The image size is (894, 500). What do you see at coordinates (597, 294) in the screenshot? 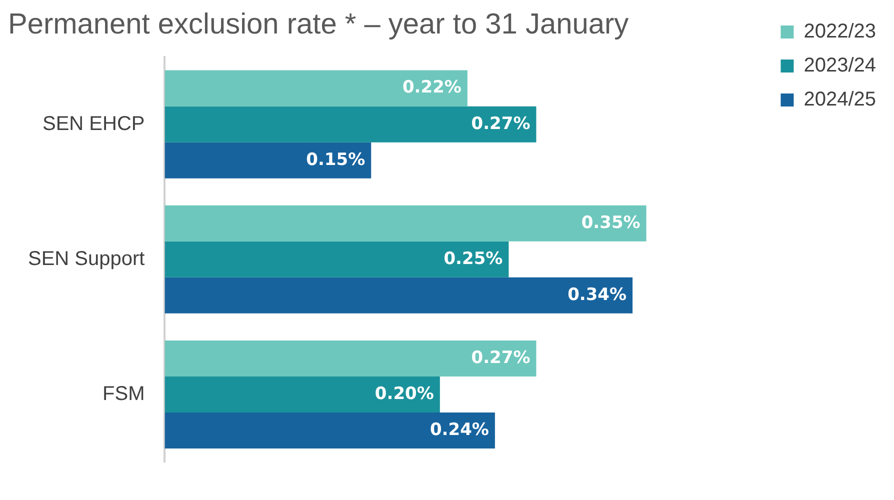
I see `data-label: 0.34%` at bounding box center [597, 294].